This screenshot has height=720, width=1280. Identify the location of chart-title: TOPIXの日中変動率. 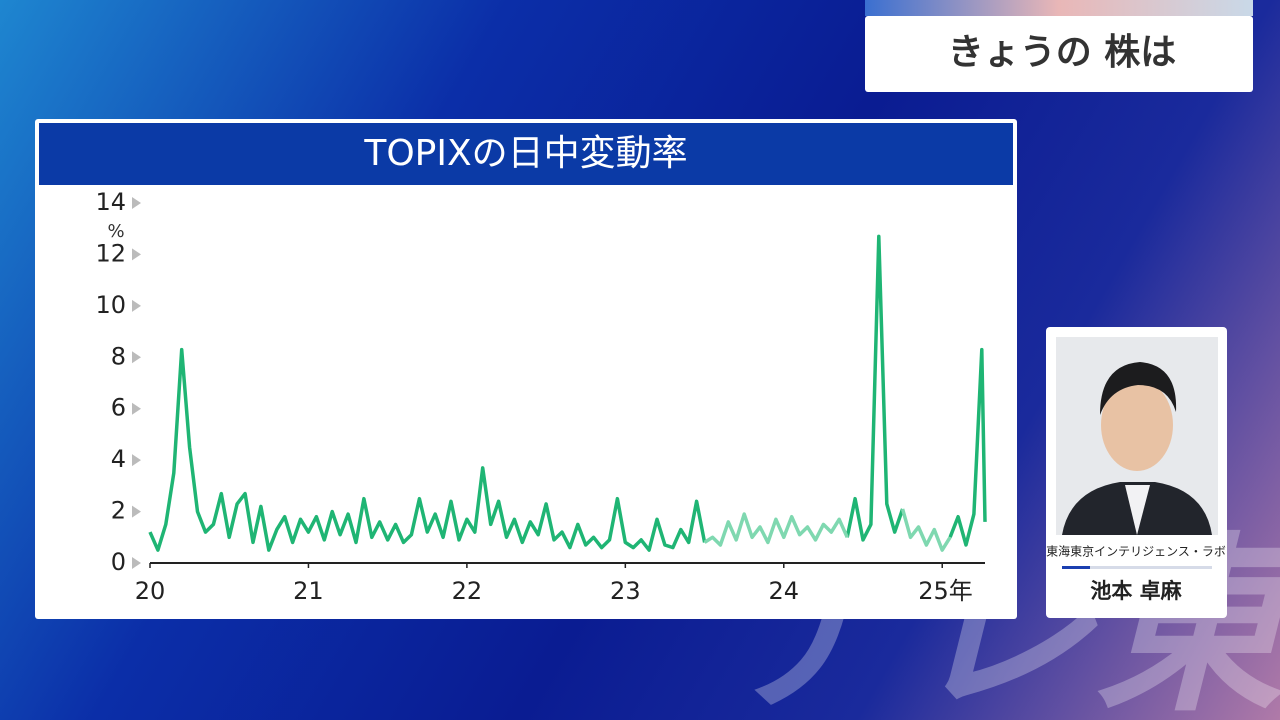
(525, 153).